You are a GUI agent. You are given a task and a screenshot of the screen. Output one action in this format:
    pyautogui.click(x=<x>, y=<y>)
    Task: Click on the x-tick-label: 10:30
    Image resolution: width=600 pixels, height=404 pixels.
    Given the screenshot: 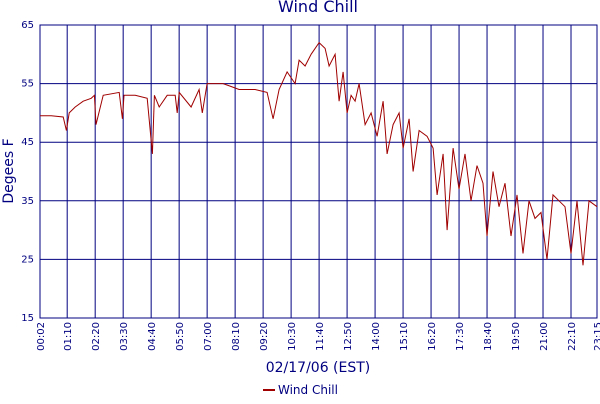 What is the action you would take?
    pyautogui.click(x=292, y=336)
    